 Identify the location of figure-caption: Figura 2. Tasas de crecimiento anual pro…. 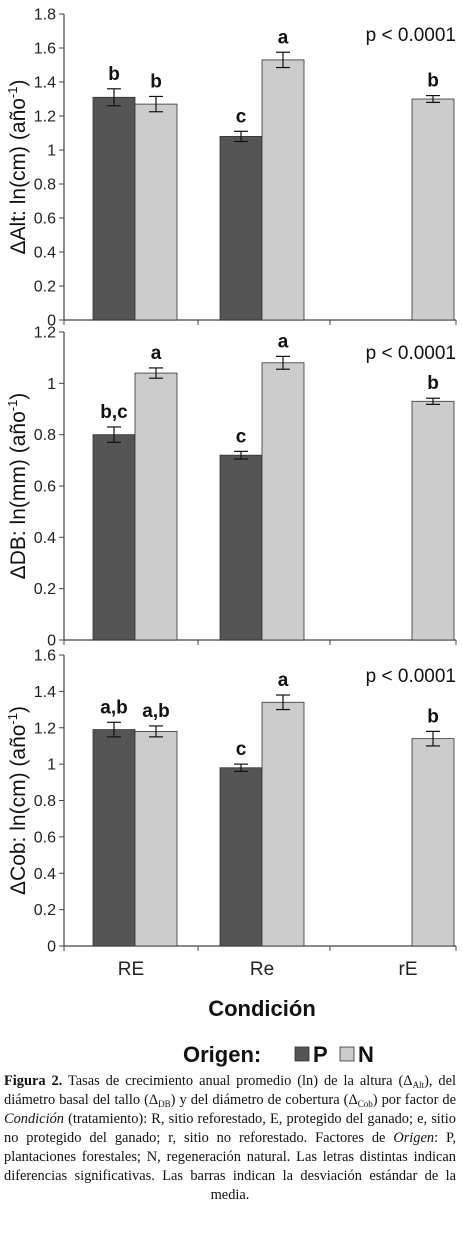
(230, 1157).